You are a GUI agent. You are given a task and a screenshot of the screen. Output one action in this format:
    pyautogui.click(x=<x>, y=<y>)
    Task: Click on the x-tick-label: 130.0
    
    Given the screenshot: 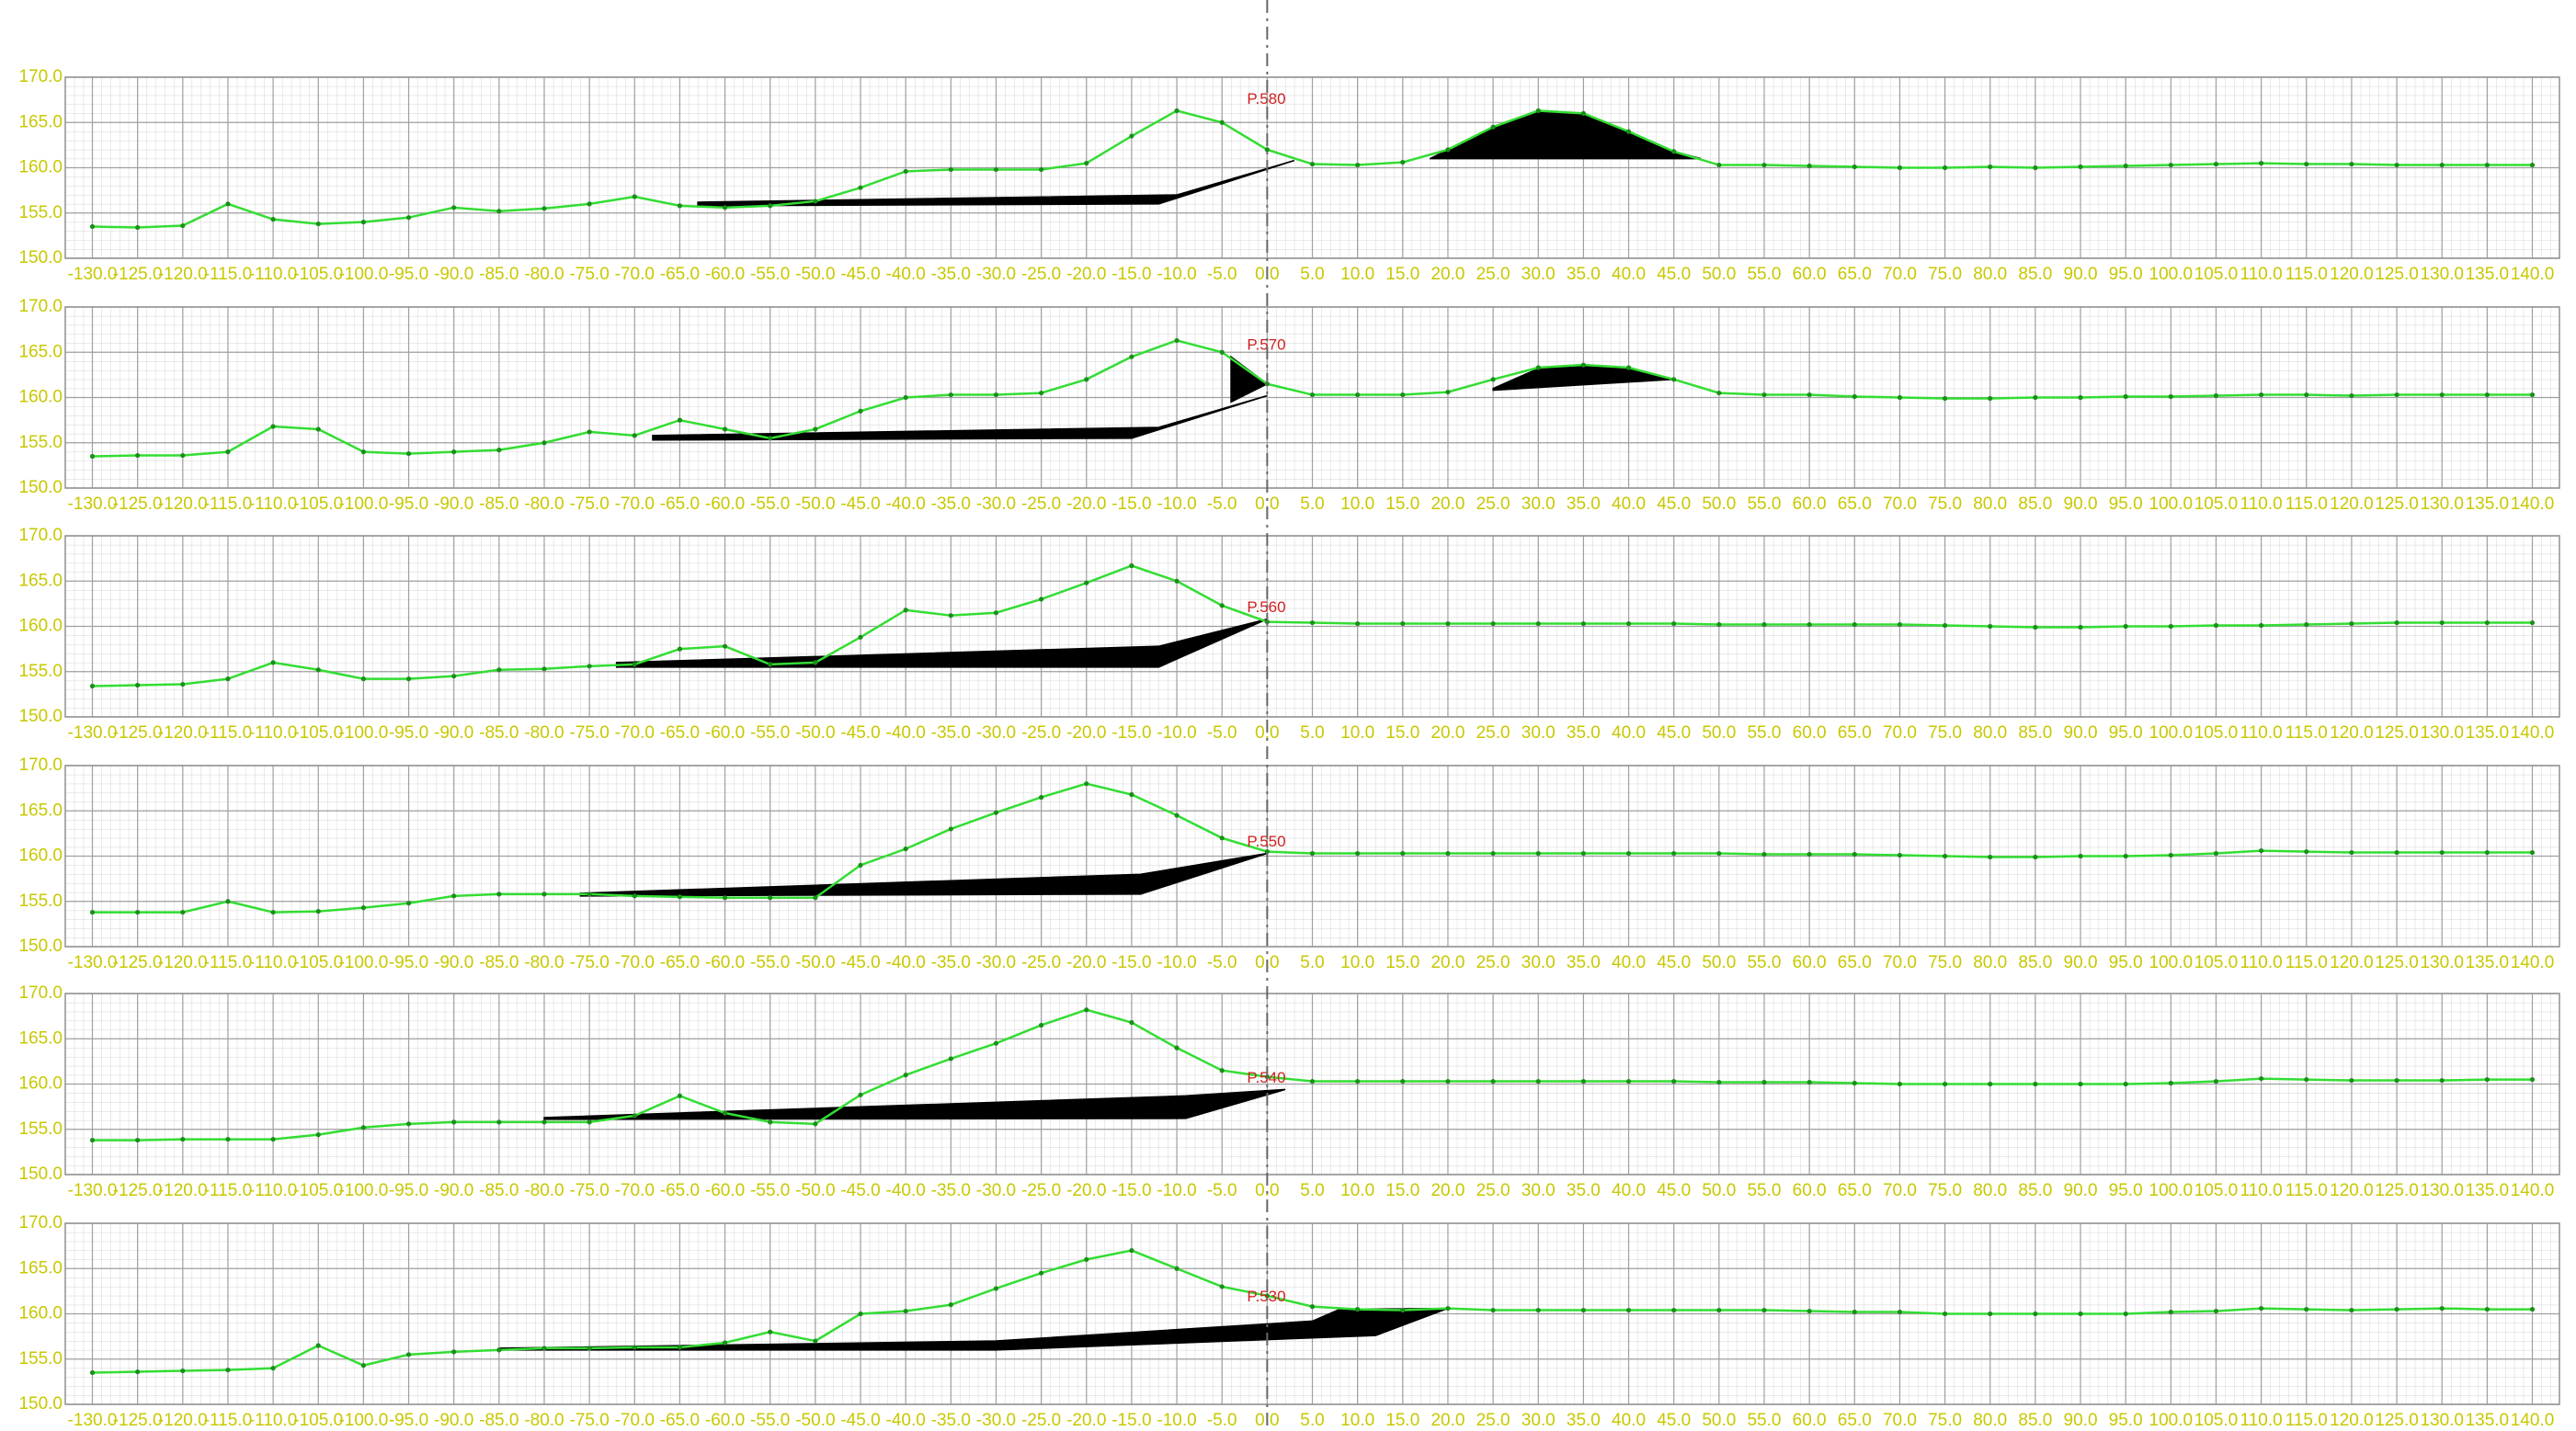 What is the action you would take?
    pyautogui.click(x=2442, y=274)
    